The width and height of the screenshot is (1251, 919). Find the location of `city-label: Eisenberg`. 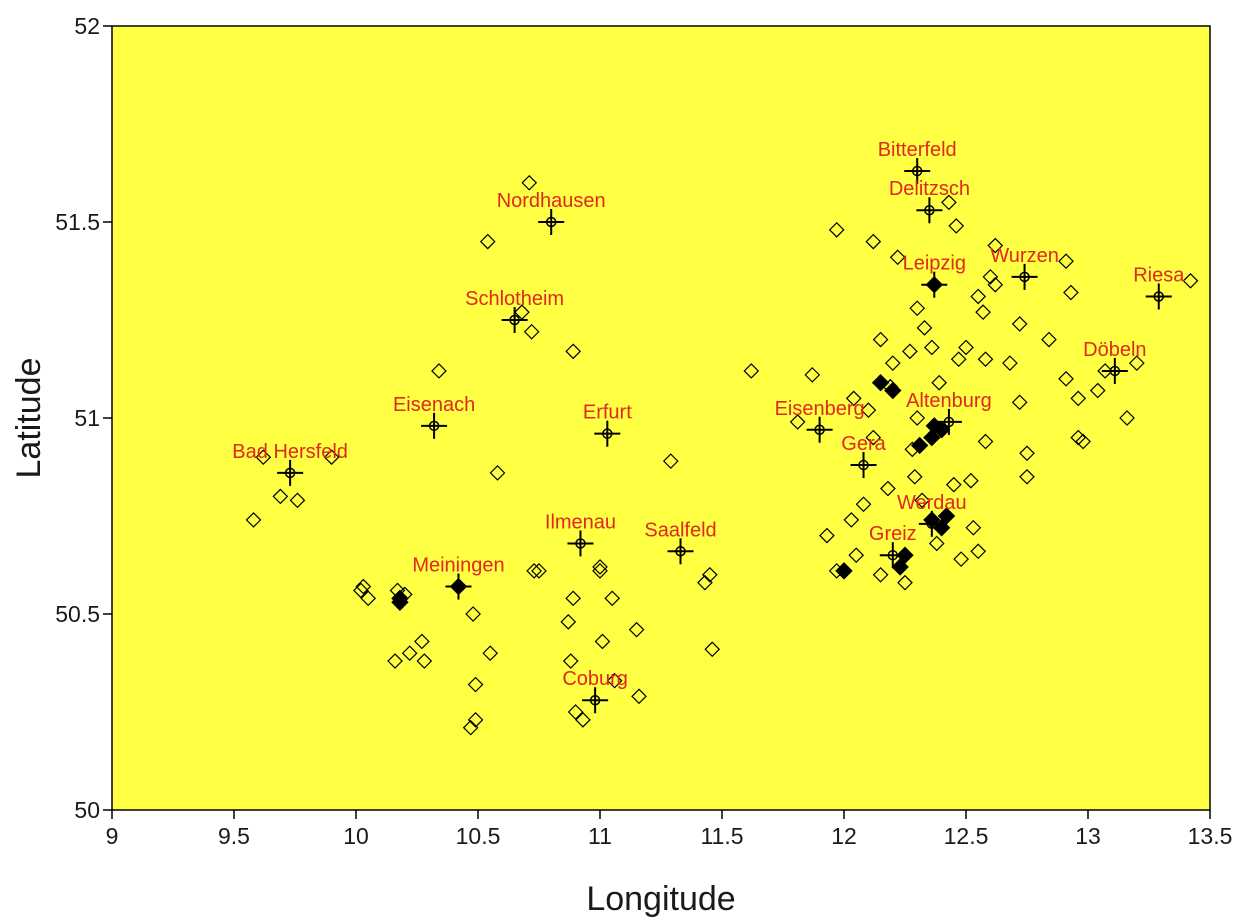

city-label: Eisenberg is located at coordinates (820, 409).